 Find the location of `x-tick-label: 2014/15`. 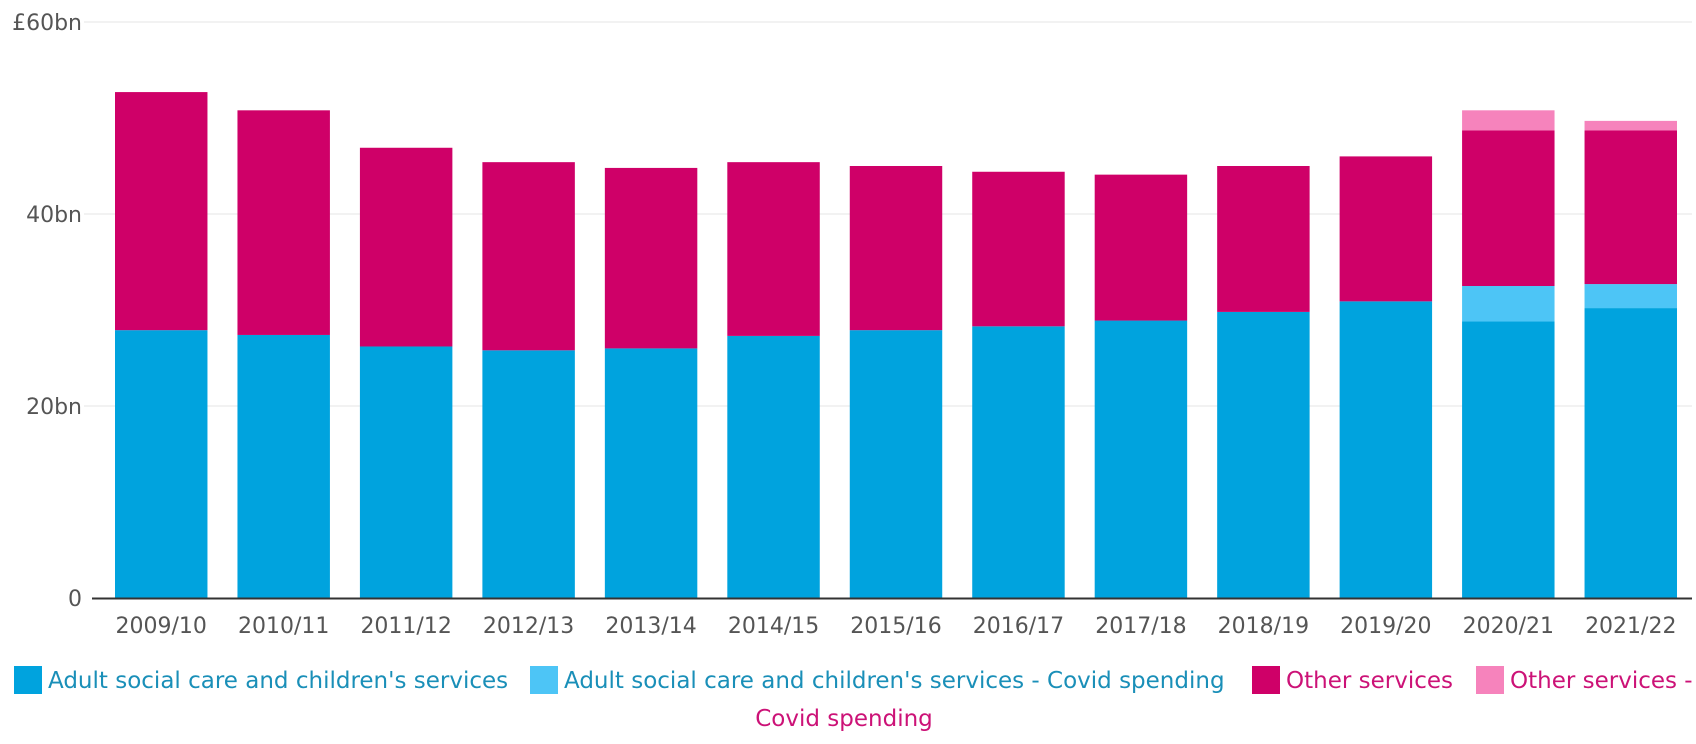

x-tick-label: 2014/15 is located at coordinates (773, 626).